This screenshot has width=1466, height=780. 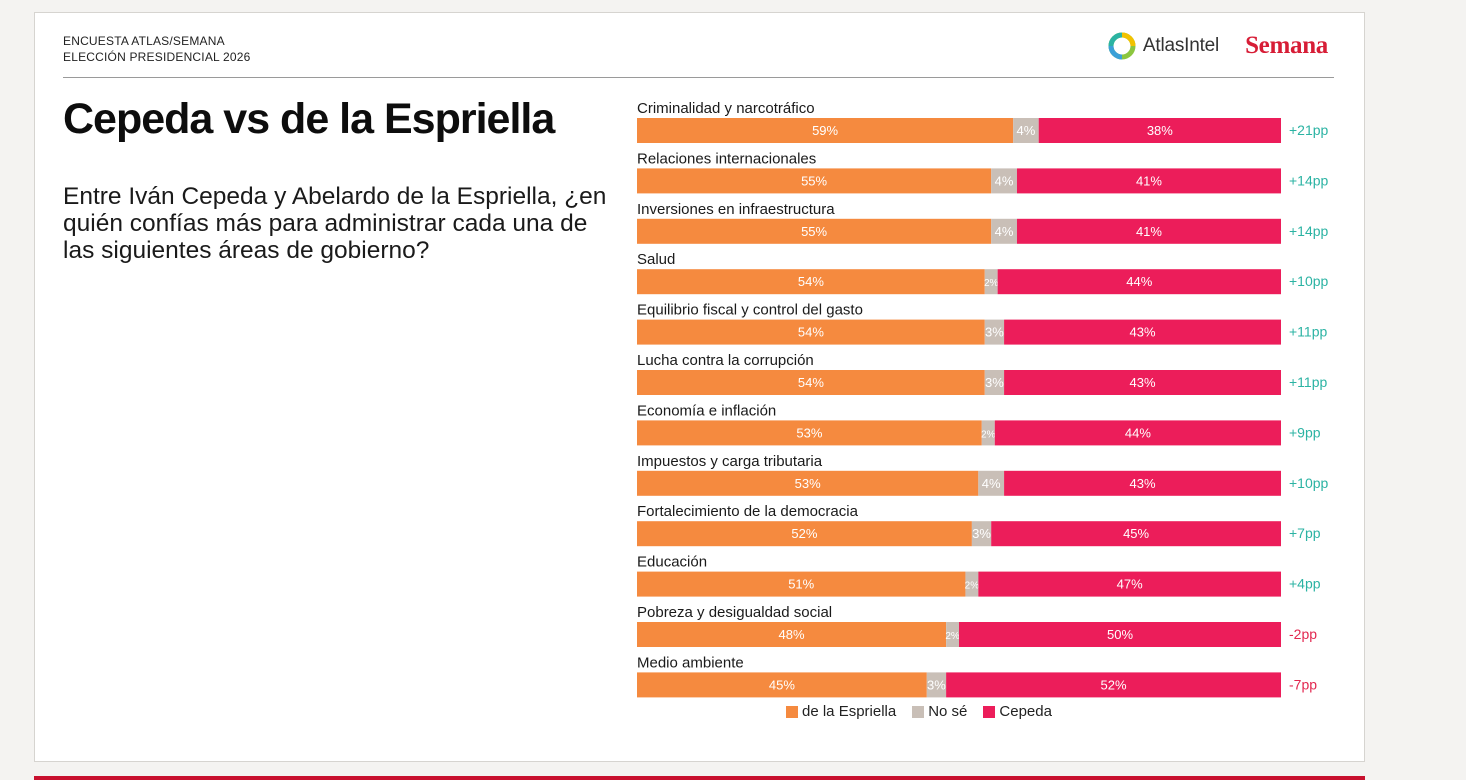 I want to click on category-label: Economía e inflación, so click(x=706, y=410).